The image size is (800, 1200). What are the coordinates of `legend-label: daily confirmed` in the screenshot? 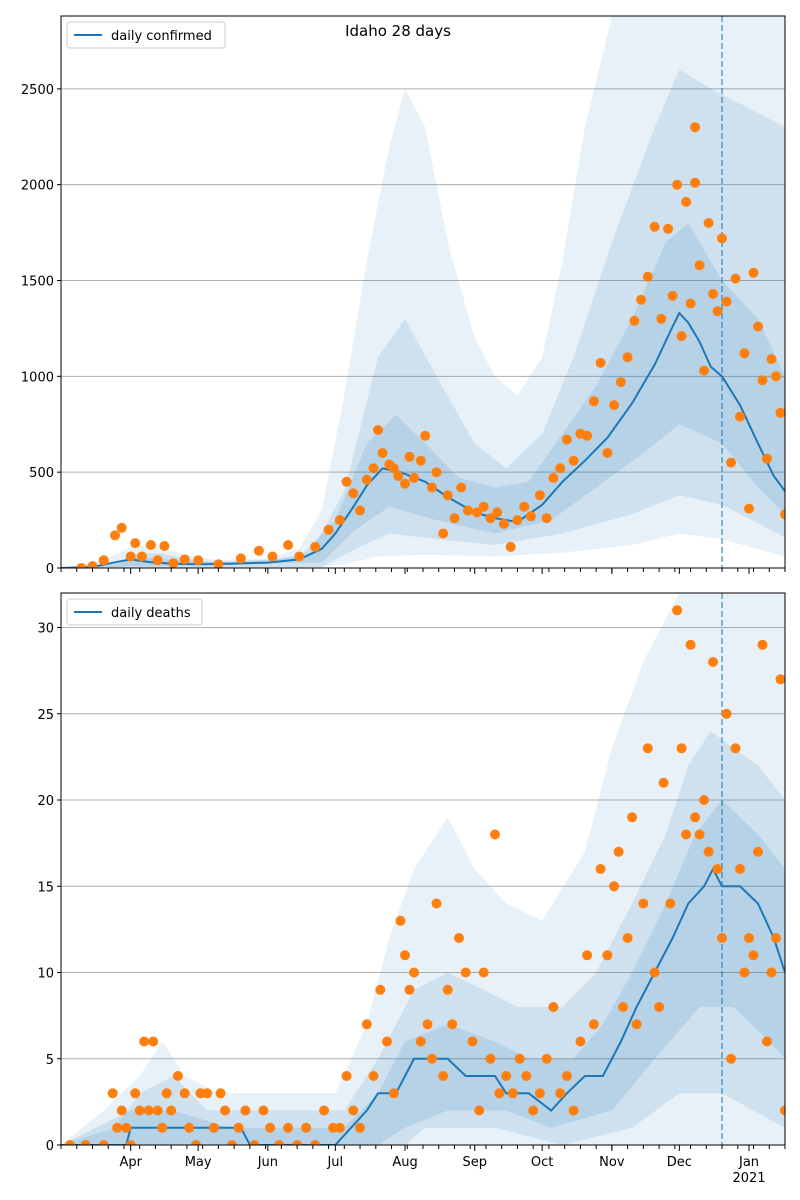 It's located at (161, 36).